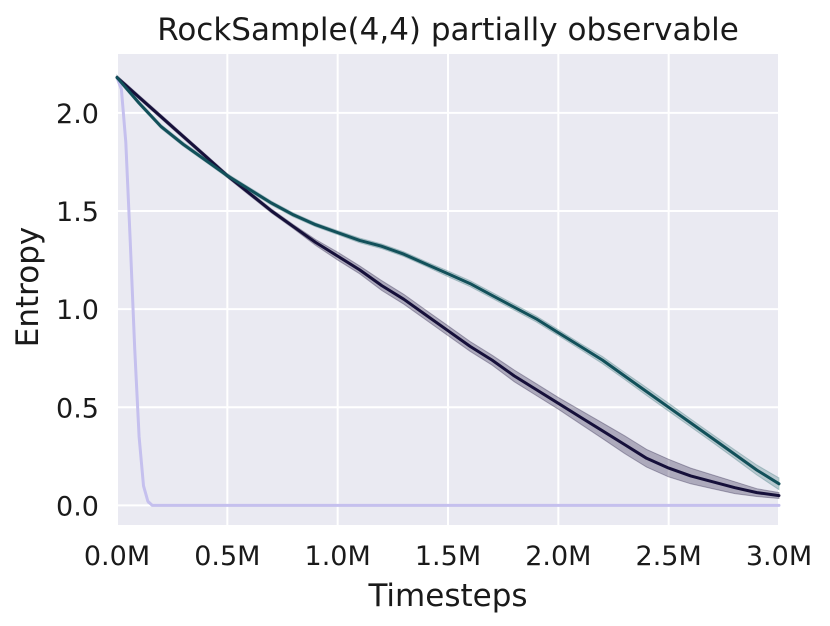 Image resolution: width=830 pixels, height=626 pixels. I want to click on x-tick-label: 2.0M, so click(558, 556).